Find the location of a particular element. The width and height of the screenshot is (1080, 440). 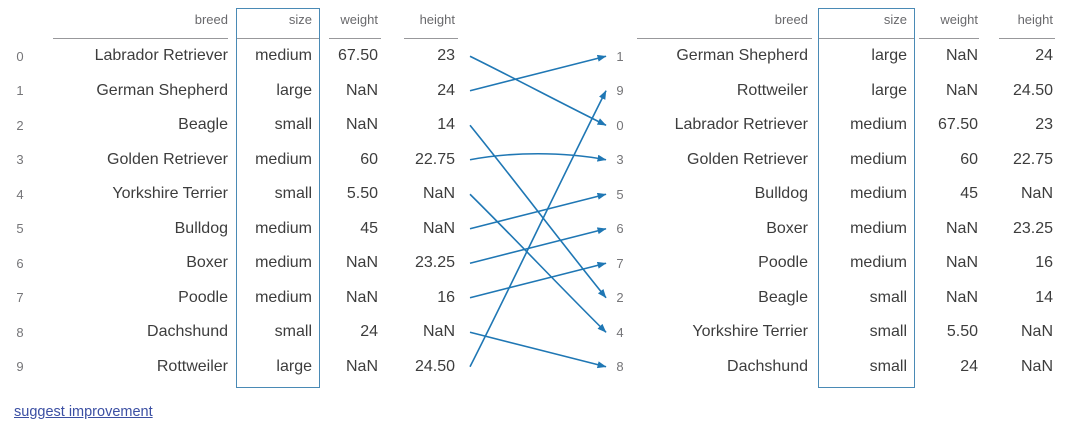

header-rule-right-height is located at coordinates (1027, 38).